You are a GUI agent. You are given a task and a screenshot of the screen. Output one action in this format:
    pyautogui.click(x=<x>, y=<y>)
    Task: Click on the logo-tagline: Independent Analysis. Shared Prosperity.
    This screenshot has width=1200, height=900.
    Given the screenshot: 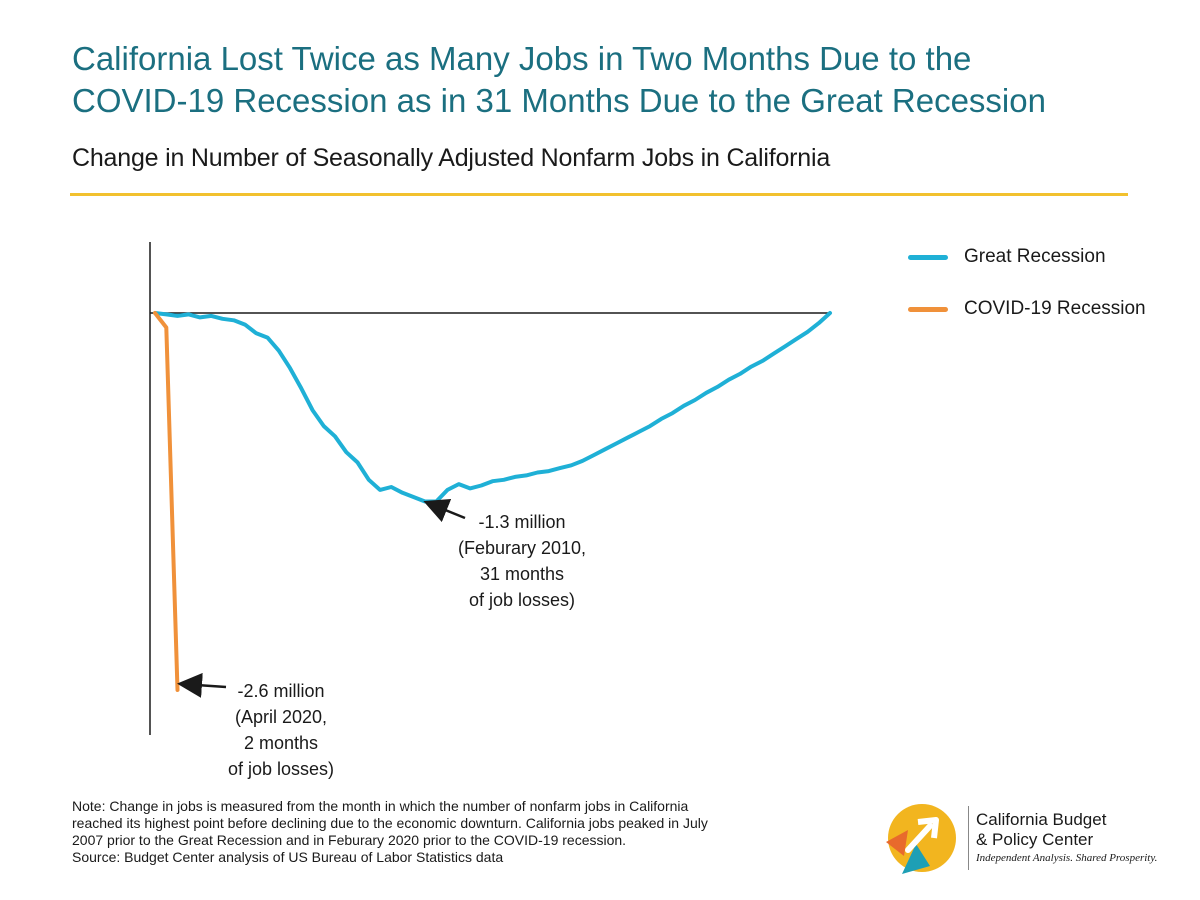 What is the action you would take?
    pyautogui.click(x=1067, y=858)
    